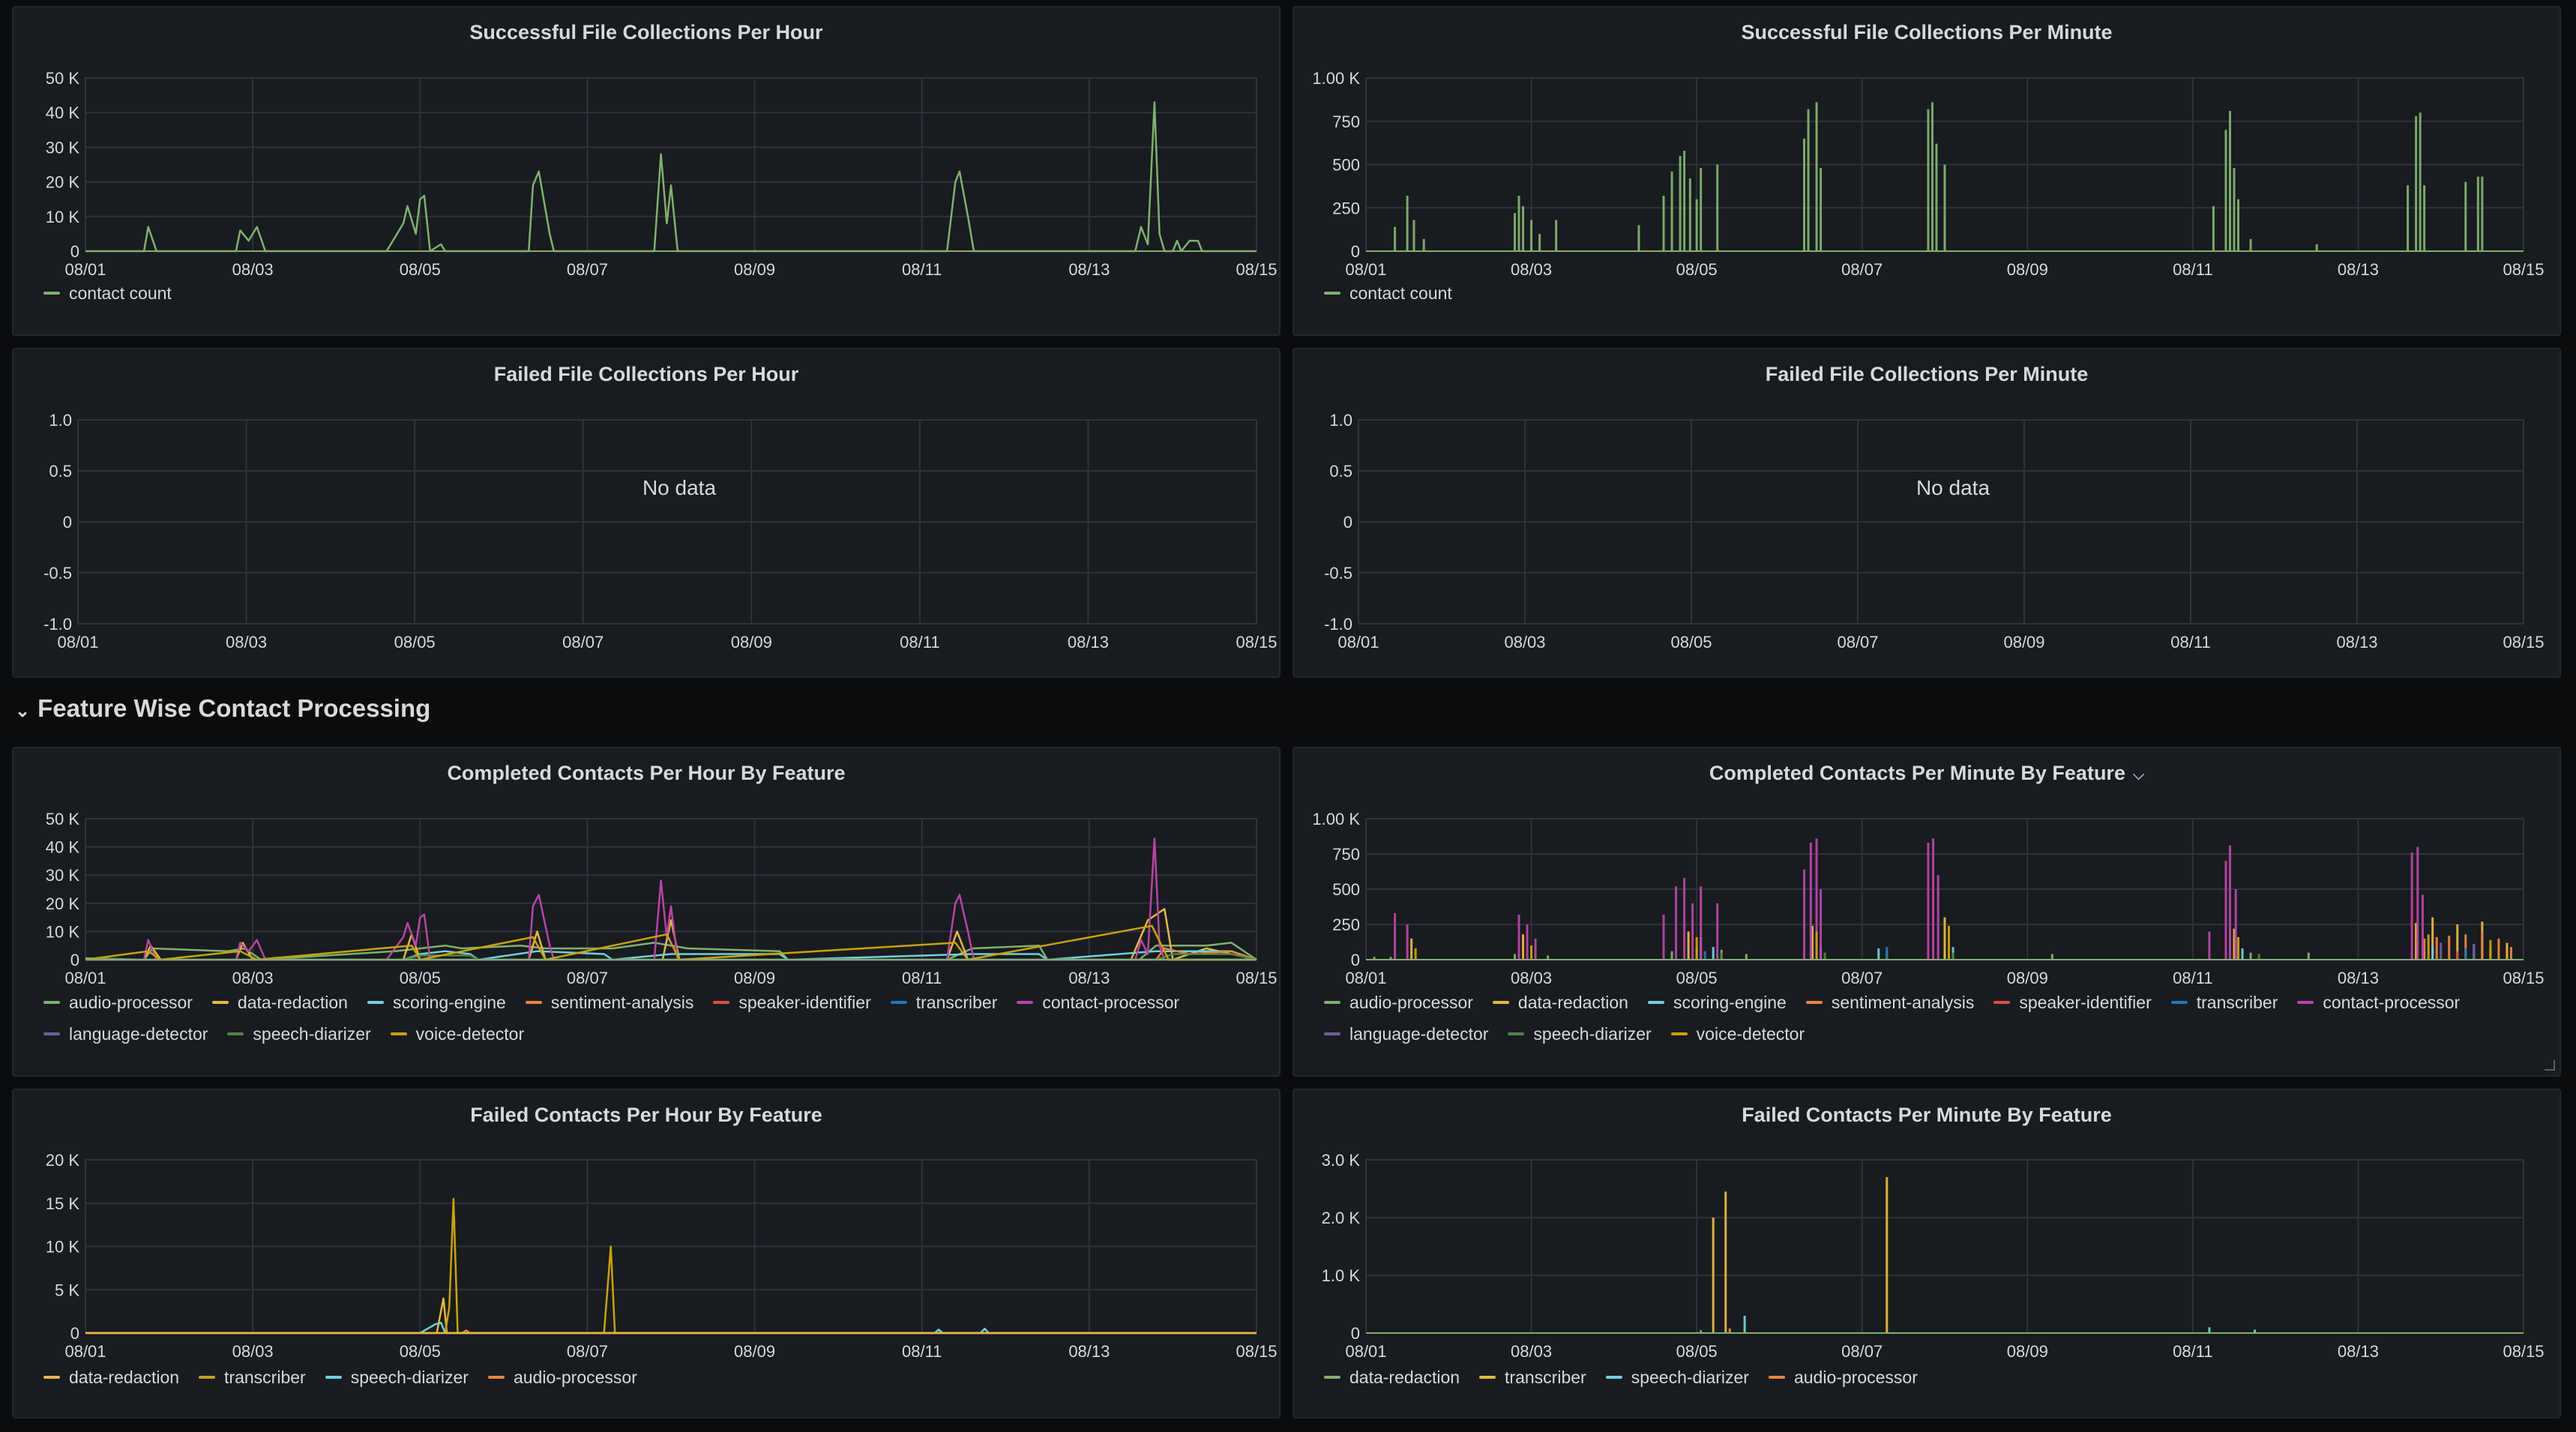  Describe the element at coordinates (1346, 855) in the screenshot. I see `y-tick-label: 750` at that location.